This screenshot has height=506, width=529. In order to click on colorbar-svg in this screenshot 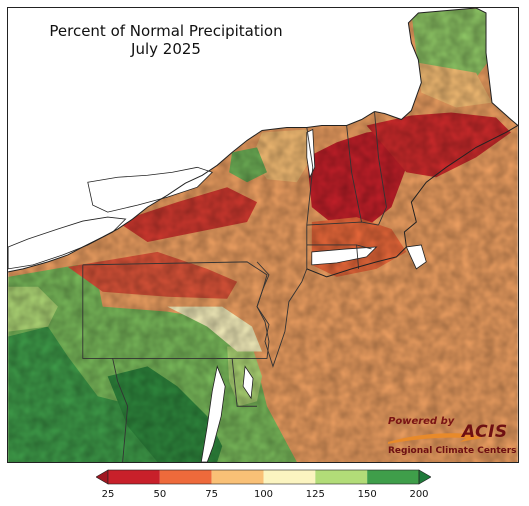, I will do `click(263, 477)`.